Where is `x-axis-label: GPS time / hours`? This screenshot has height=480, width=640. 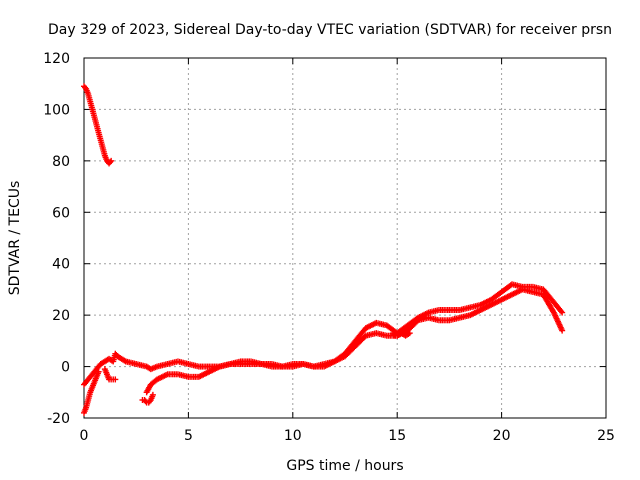 x-axis-label: GPS time / hours is located at coordinates (344, 466).